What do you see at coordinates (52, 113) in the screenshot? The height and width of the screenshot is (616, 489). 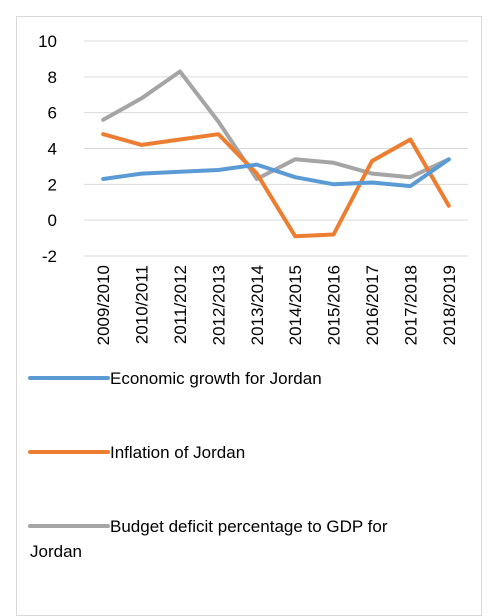 I see `y-tick-label: 6` at bounding box center [52, 113].